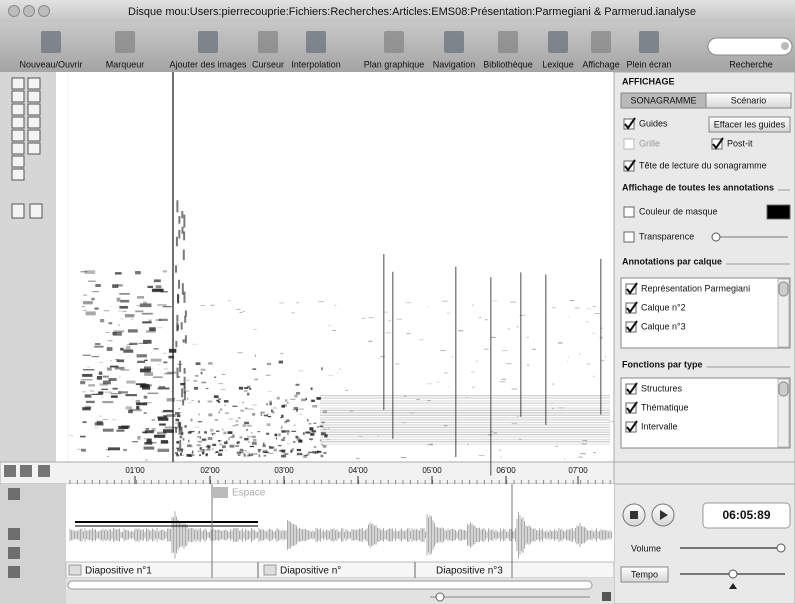 The image size is (795, 604). I want to click on checkbox-label: Thématique, so click(665, 407).